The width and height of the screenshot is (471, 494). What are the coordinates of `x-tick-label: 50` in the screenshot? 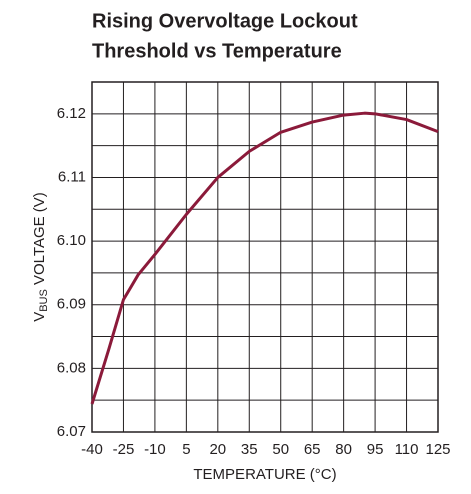 It's located at (280, 449).